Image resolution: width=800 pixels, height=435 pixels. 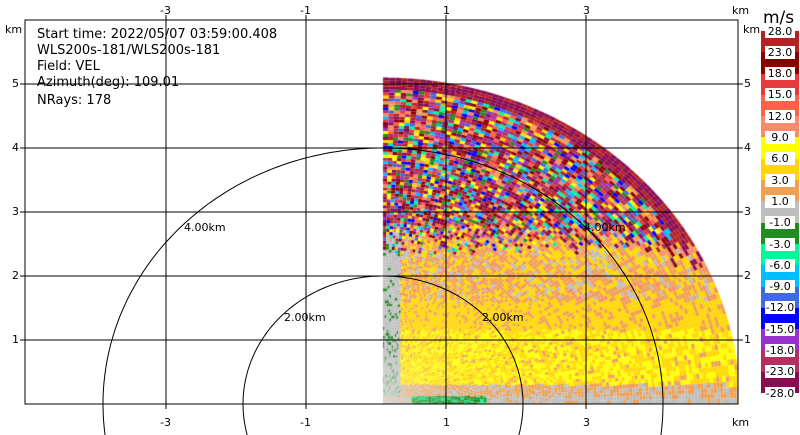 What do you see at coordinates (780, 287) in the screenshot?
I see `colorbar-label: -9.0` at bounding box center [780, 287].